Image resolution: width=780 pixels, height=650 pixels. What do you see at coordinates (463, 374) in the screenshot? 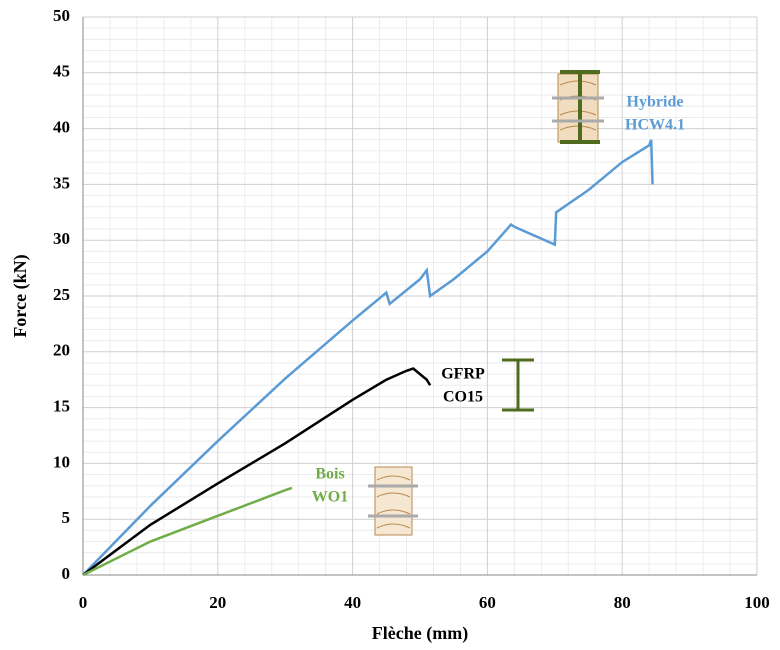
I see `series-label: GFRP` at bounding box center [463, 374].